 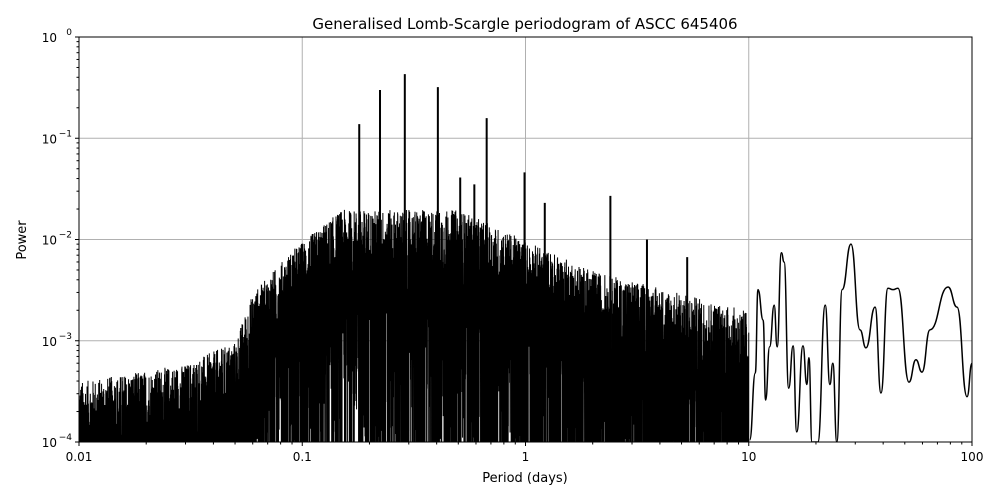 I want to click on x-tick-label: 10, so click(x=748, y=457).